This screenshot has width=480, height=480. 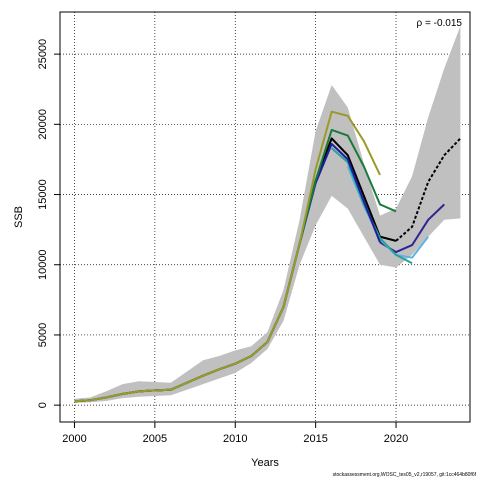 What do you see at coordinates (440, 23) in the screenshot?
I see `rho-annotation: ρ = -0.015` at bounding box center [440, 23].